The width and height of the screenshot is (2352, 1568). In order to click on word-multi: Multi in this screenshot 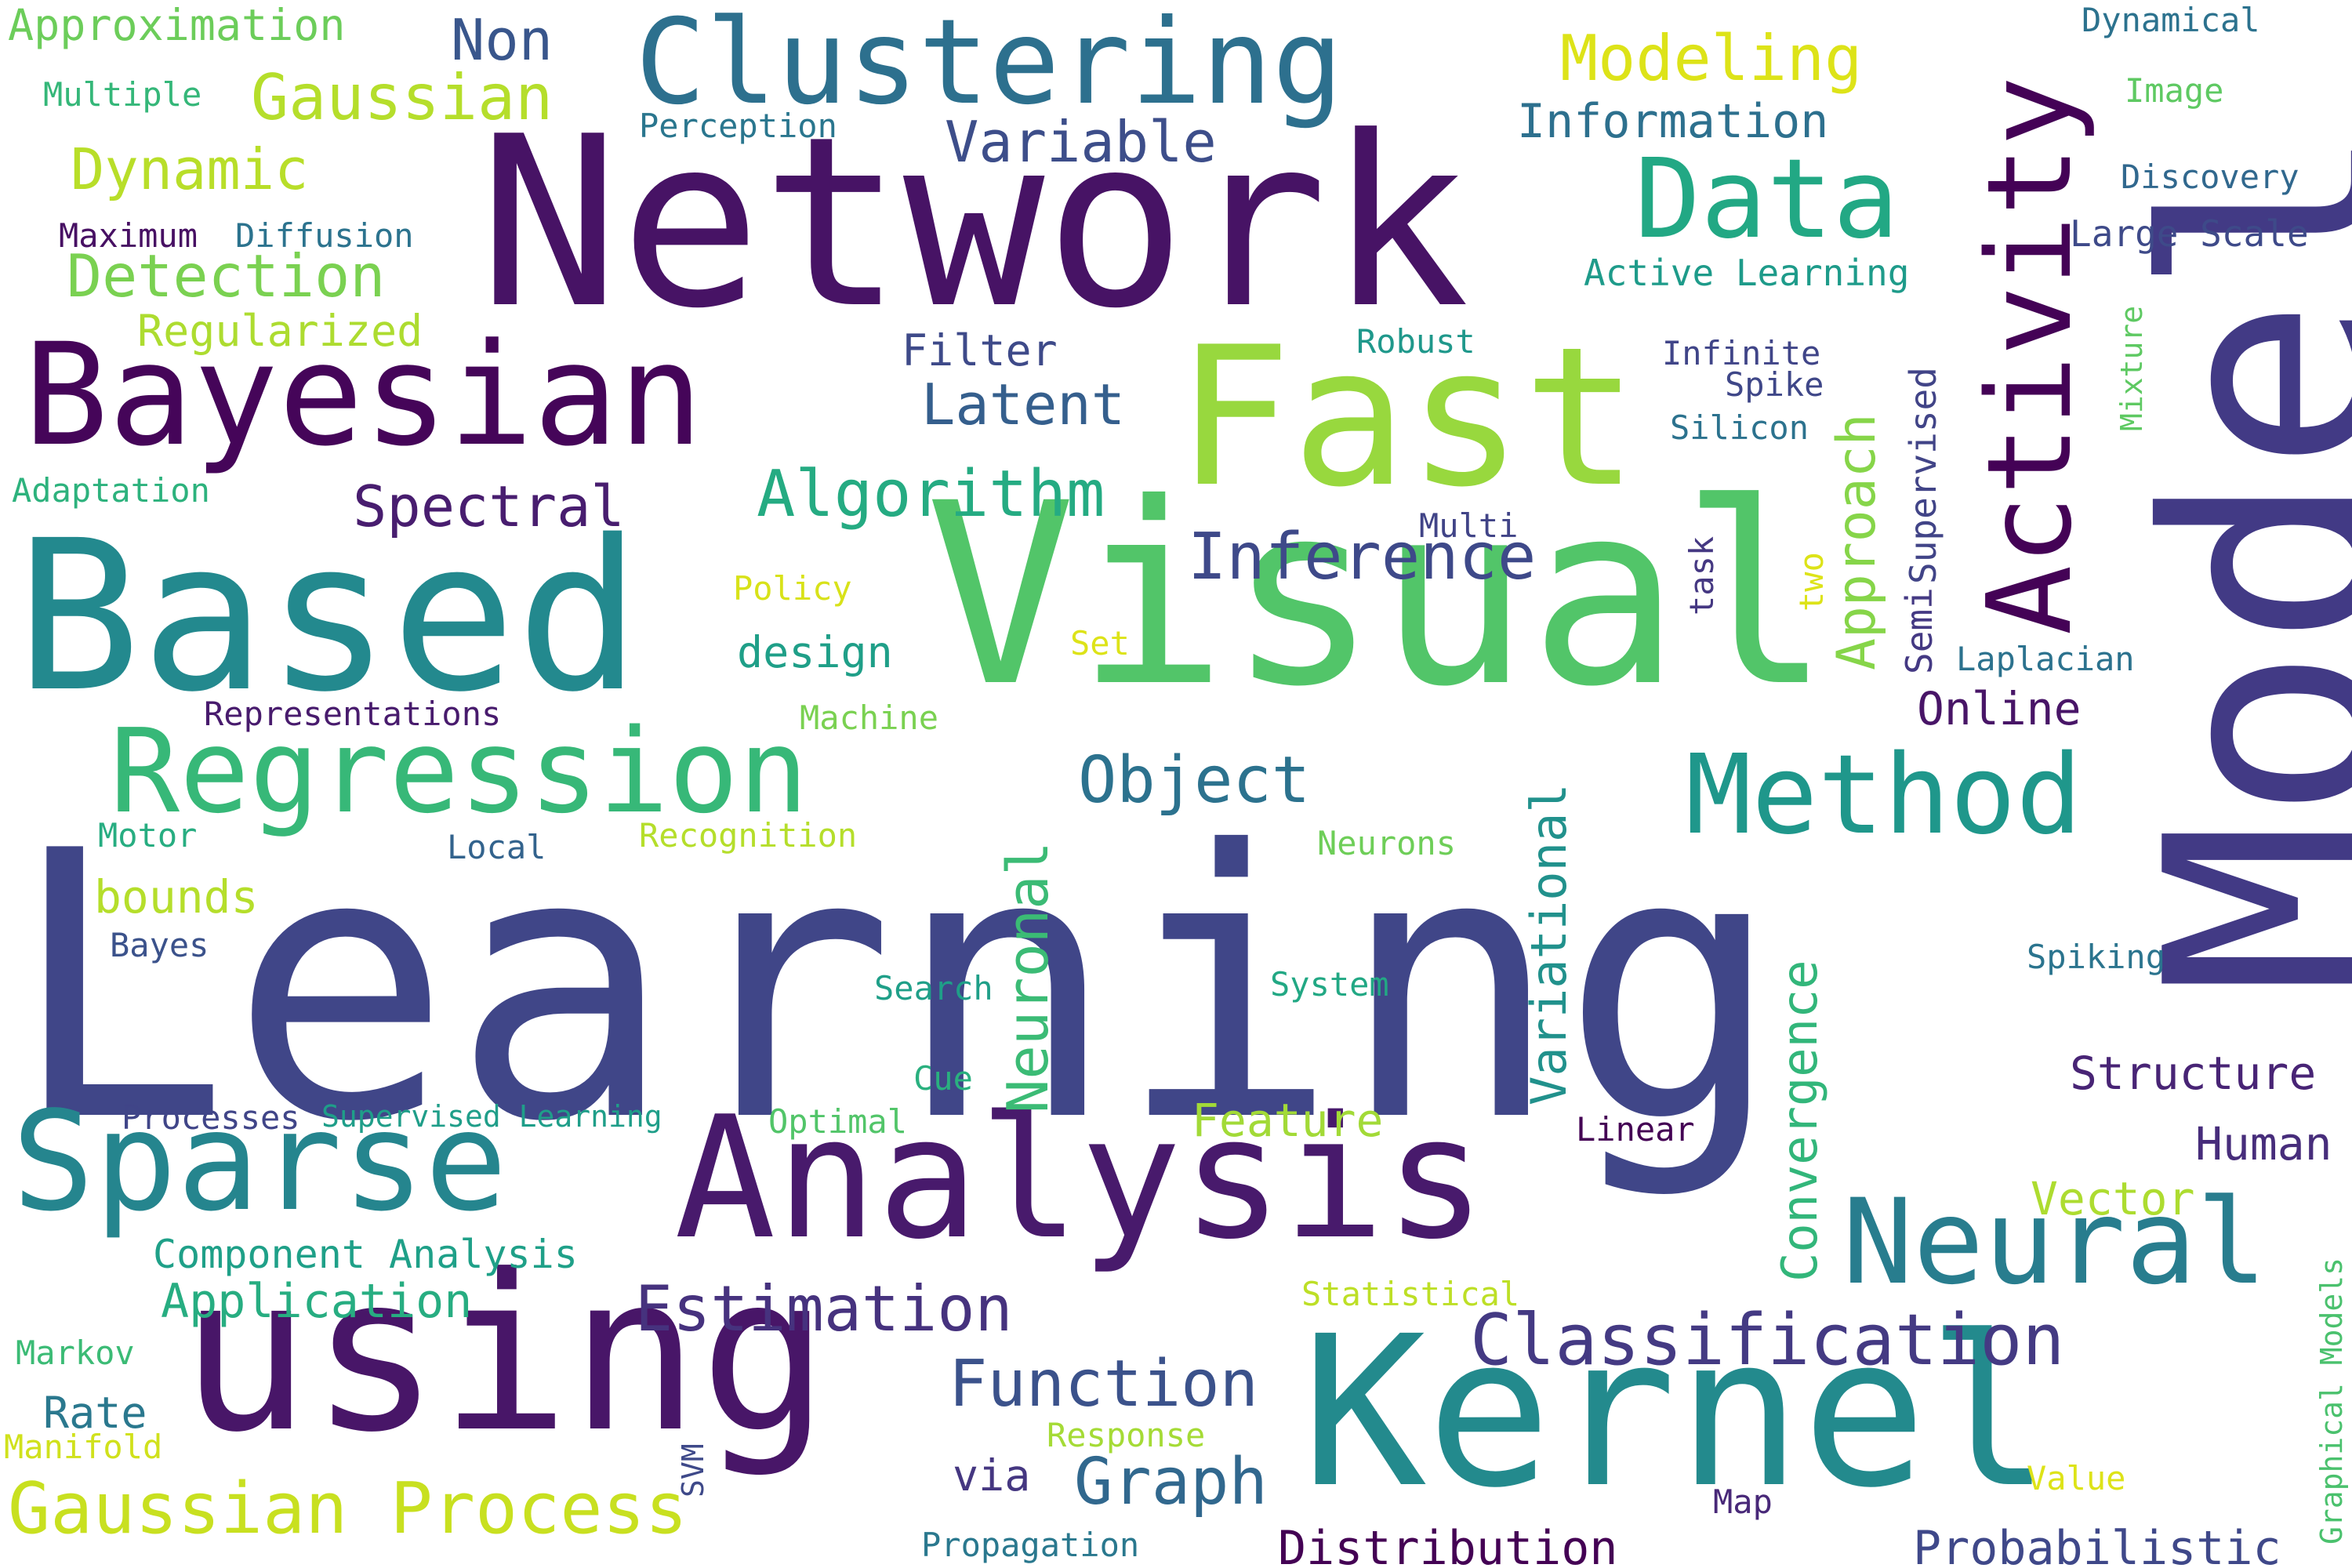, I will do `click(1469, 525)`.